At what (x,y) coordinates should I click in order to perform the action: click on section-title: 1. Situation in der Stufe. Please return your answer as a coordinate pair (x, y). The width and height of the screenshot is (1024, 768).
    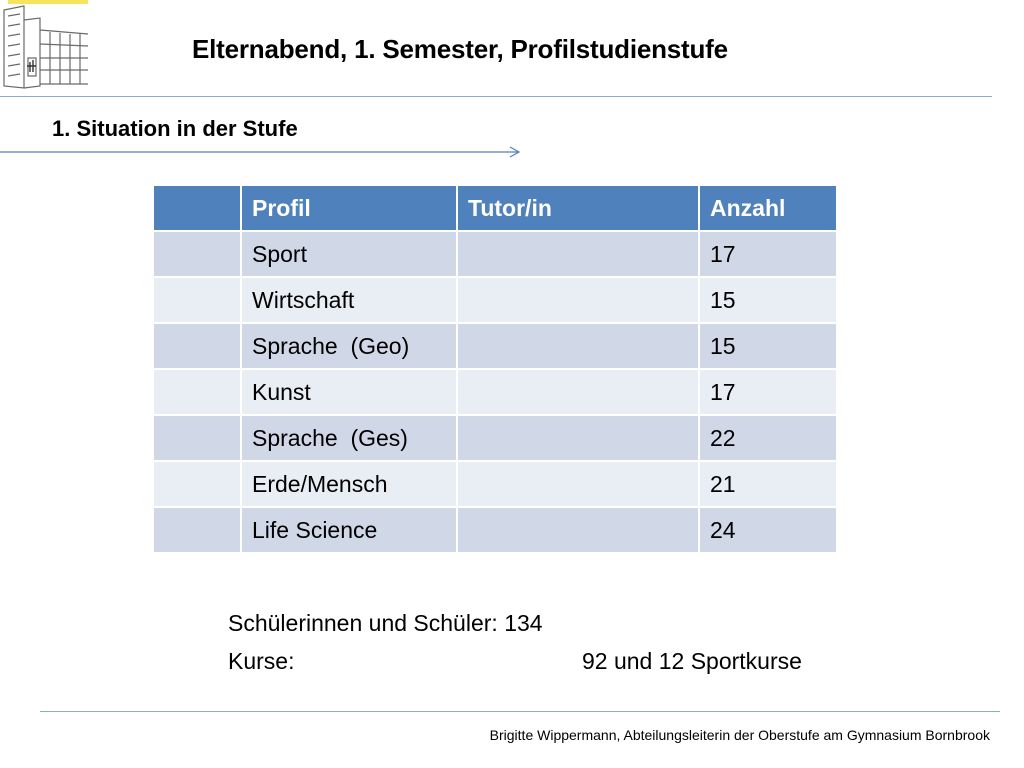
    Looking at the image, I should click on (175, 128).